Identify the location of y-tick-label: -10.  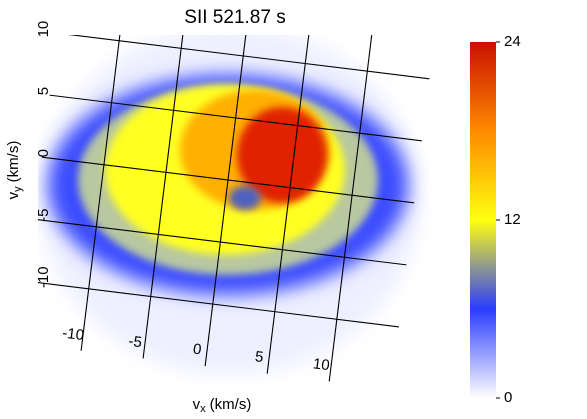
(43, 277).